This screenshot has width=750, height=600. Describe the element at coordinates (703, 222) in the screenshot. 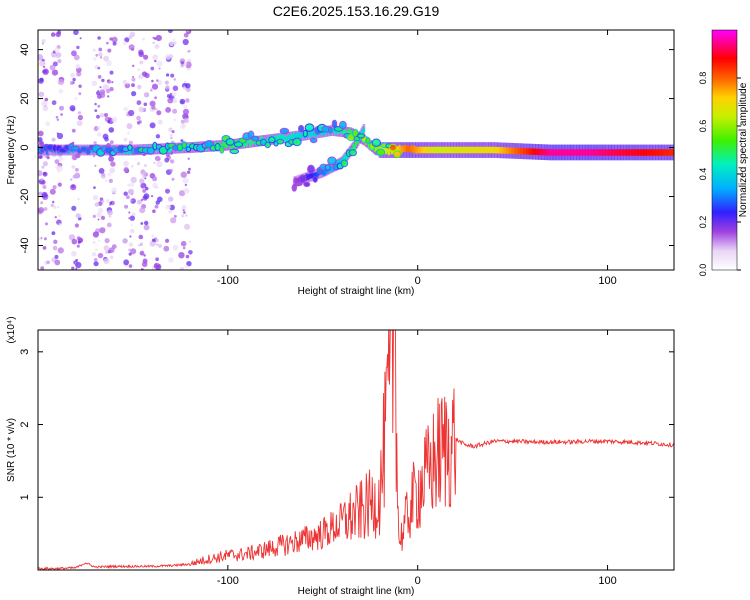

I see `colorbar-tick-label: 0.2` at that location.